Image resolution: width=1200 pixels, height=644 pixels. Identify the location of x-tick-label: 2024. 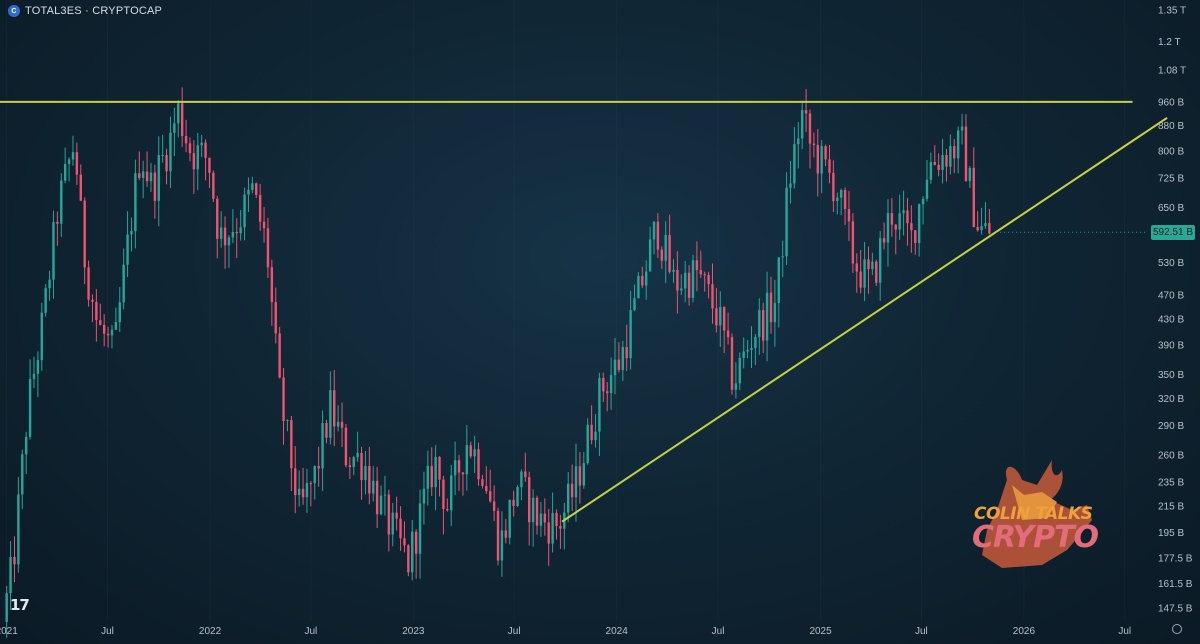
(617, 631).